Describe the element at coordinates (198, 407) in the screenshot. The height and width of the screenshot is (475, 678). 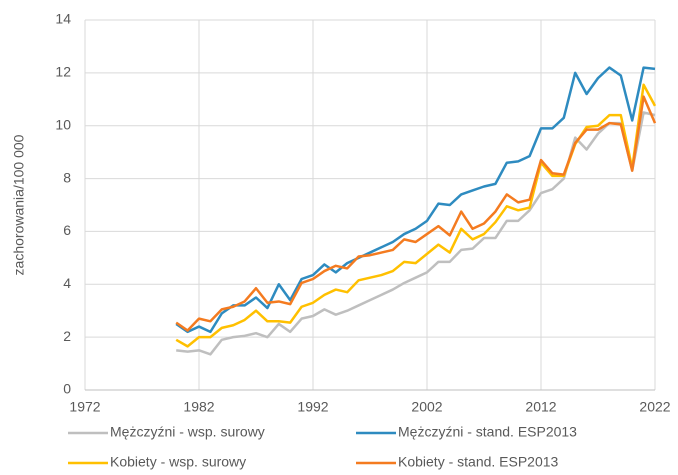
I see `x-tick-label: 1982` at that location.